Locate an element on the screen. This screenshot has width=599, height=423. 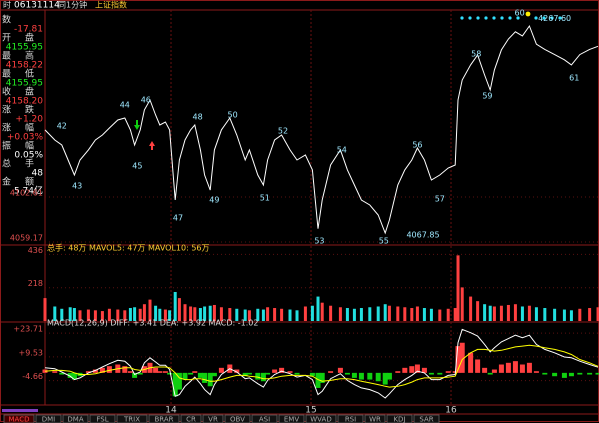
annotation: 46 is located at coordinates (146, 99).